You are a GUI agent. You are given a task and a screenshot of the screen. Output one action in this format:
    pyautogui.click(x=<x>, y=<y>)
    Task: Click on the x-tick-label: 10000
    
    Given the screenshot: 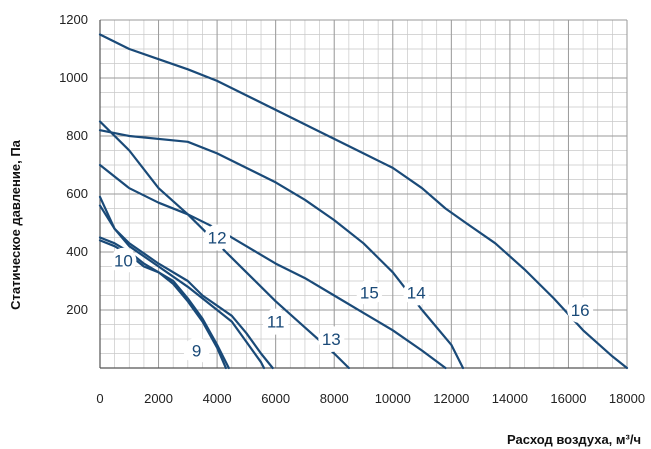 What is the action you would take?
    pyautogui.click(x=393, y=398)
    